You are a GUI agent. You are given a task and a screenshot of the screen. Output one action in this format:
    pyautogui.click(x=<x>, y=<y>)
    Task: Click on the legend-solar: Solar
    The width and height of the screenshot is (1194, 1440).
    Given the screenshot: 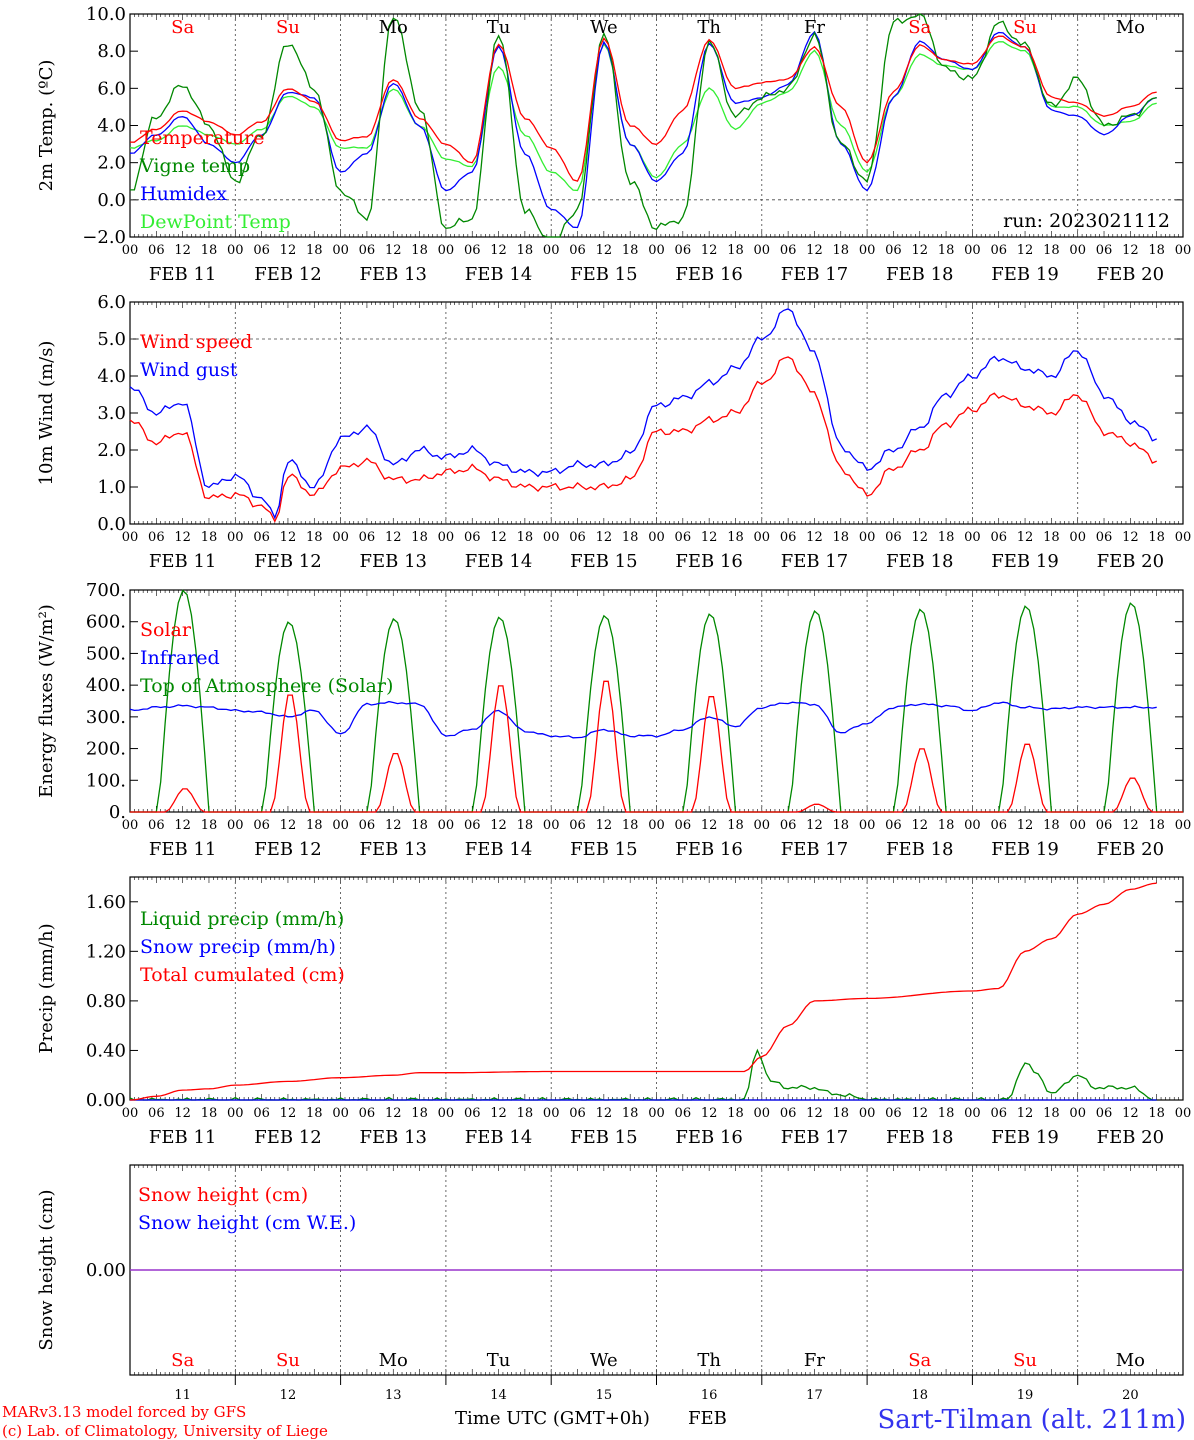 What is the action you would take?
    pyautogui.click(x=166, y=630)
    